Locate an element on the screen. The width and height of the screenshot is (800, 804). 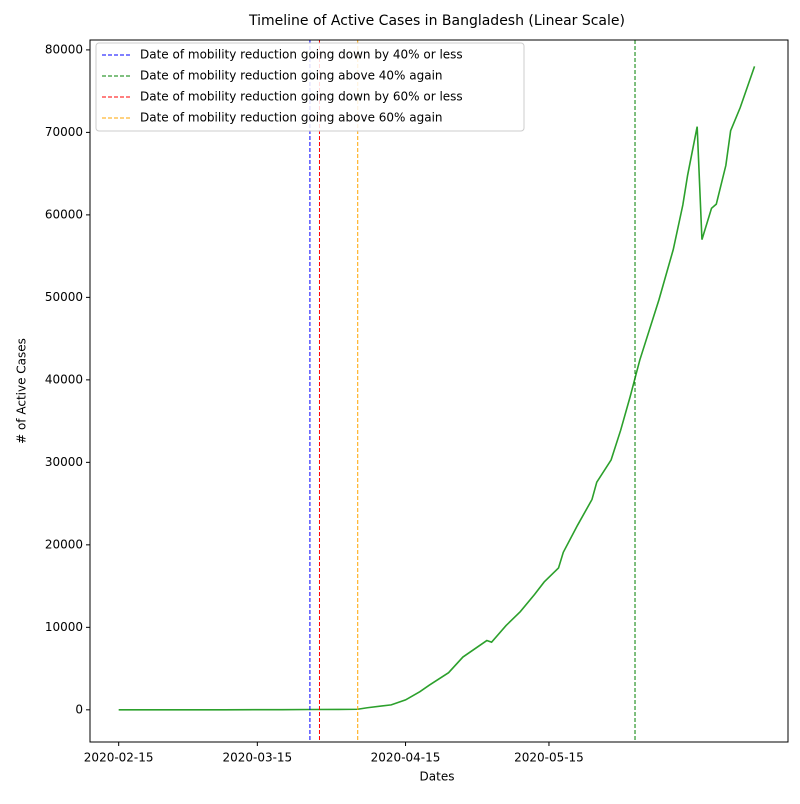
y-tick-label: 30000 is located at coordinates (64, 462).